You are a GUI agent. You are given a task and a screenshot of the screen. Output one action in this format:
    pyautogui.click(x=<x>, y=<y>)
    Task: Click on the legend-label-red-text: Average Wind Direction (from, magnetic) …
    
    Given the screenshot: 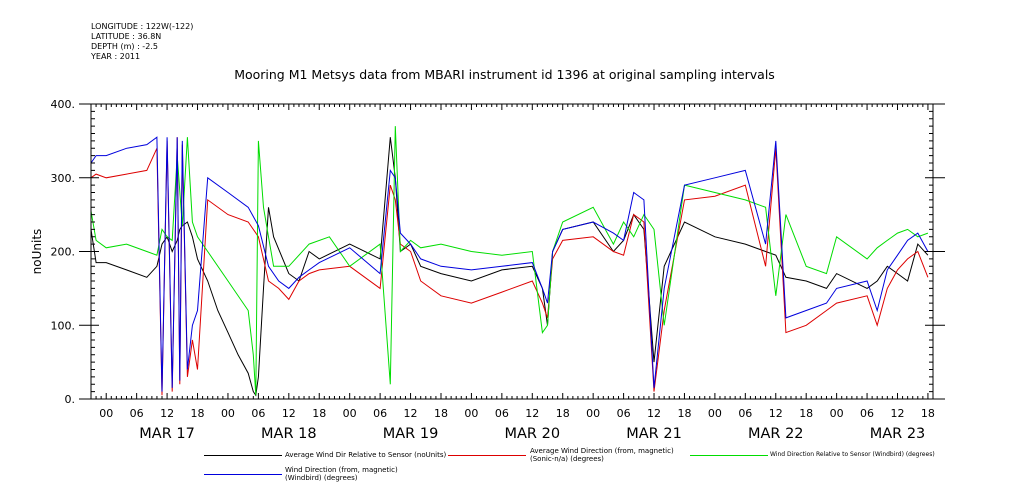 What is the action you would take?
    pyautogui.click(x=602, y=455)
    